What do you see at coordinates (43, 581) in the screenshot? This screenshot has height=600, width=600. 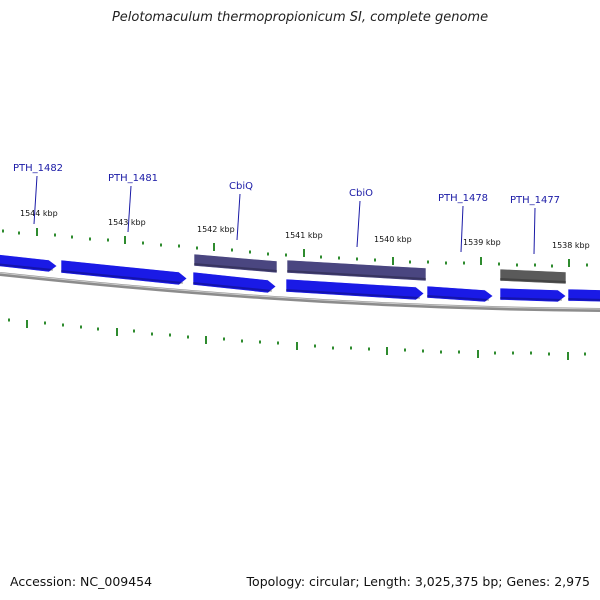 I see `accession-label: Accession:` at bounding box center [43, 581].